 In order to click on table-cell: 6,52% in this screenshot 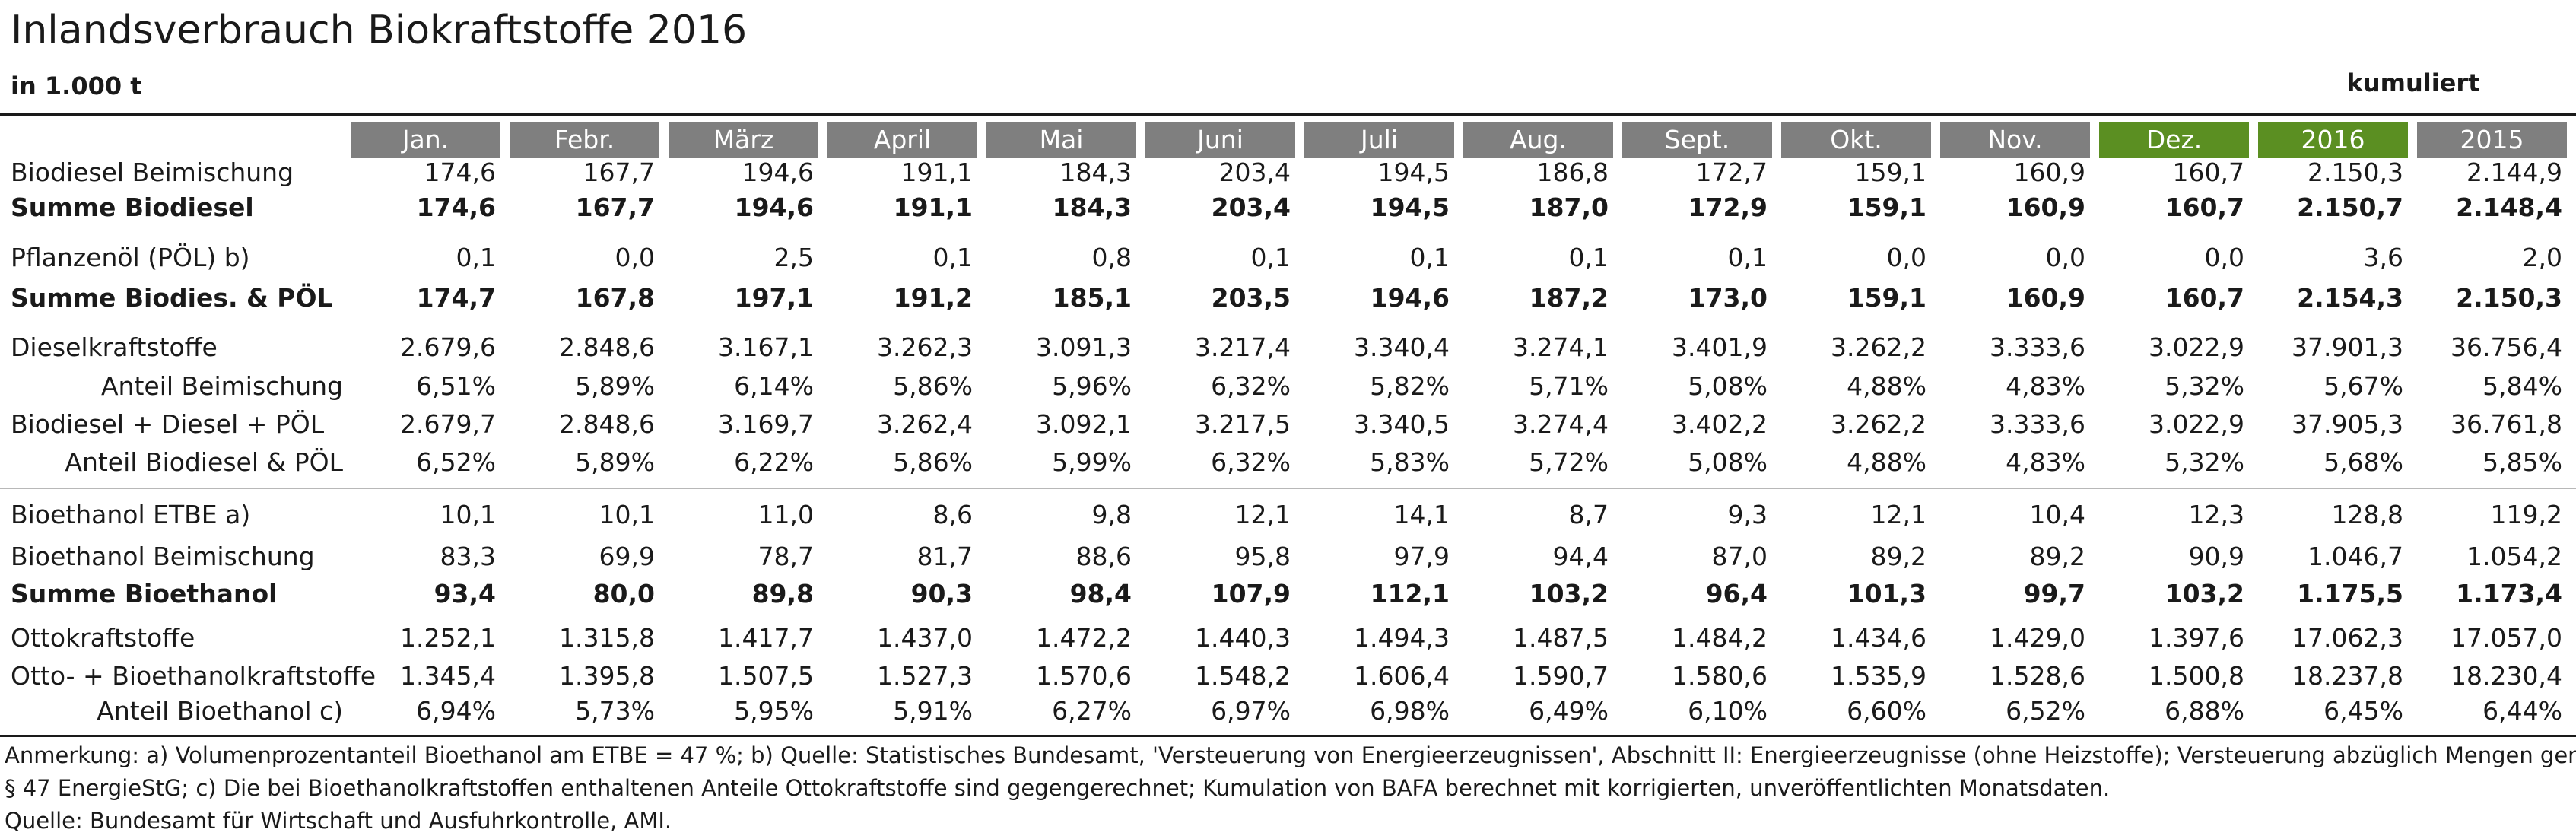, I will do `click(456, 462)`.